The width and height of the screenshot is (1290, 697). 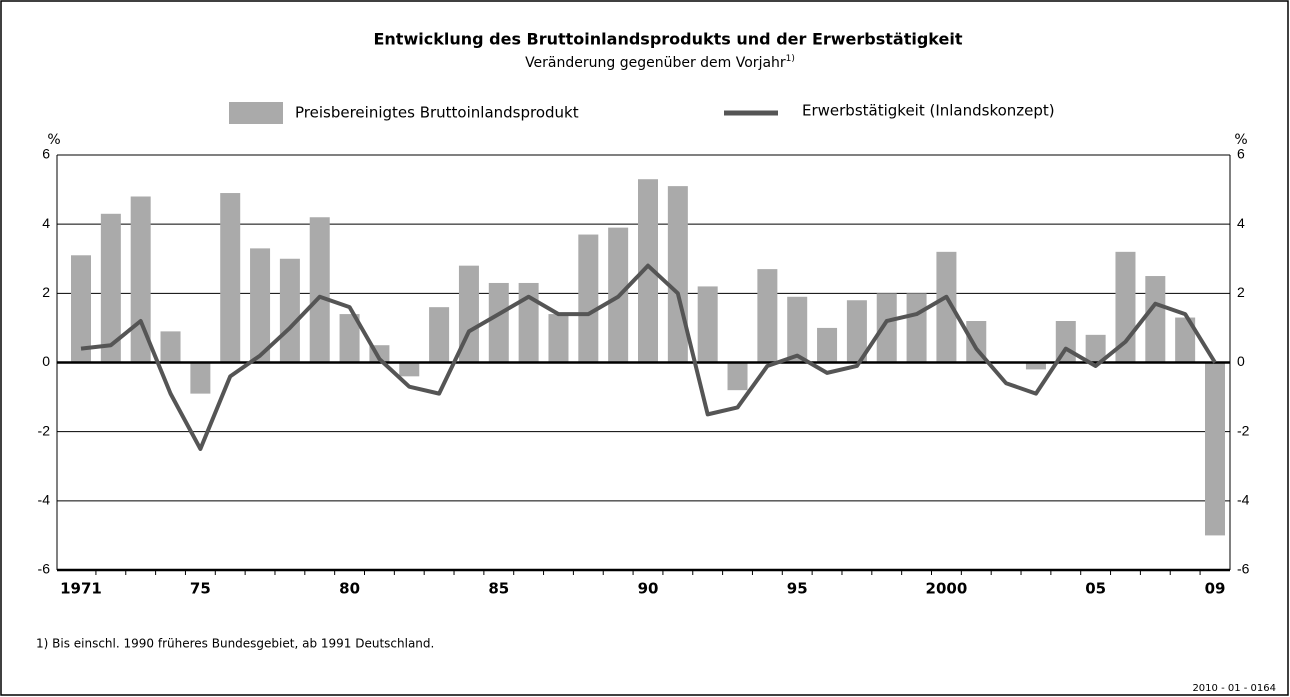 What do you see at coordinates (928, 111) in the screenshot?
I see `legend-label: Erwerbstätigkeit (Inlandskonzept)` at bounding box center [928, 111].